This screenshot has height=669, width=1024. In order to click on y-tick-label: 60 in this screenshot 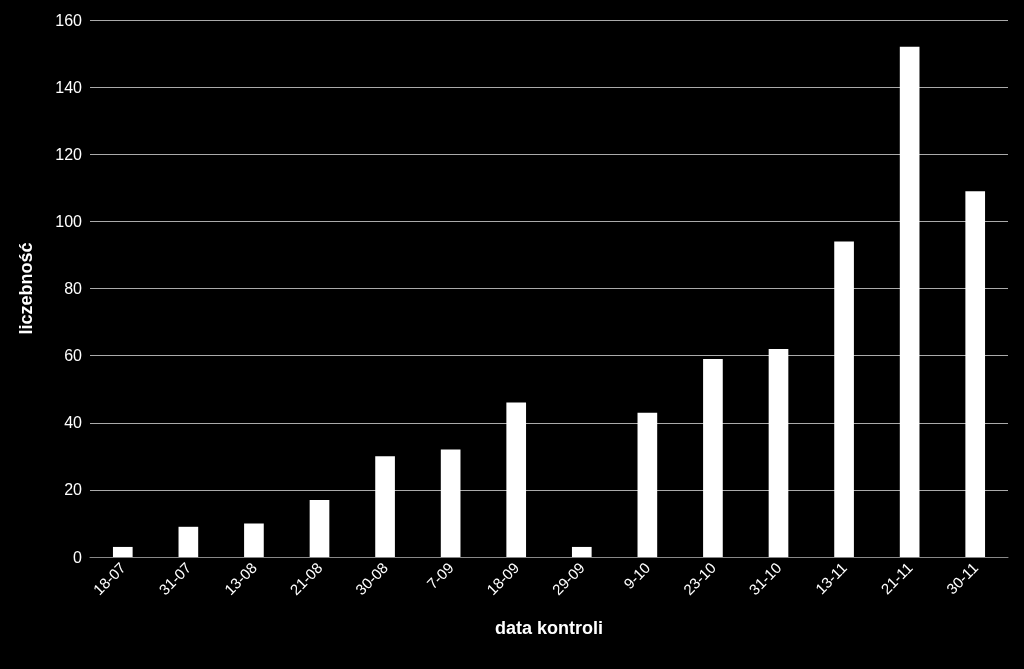, I will do `click(73, 356)`.